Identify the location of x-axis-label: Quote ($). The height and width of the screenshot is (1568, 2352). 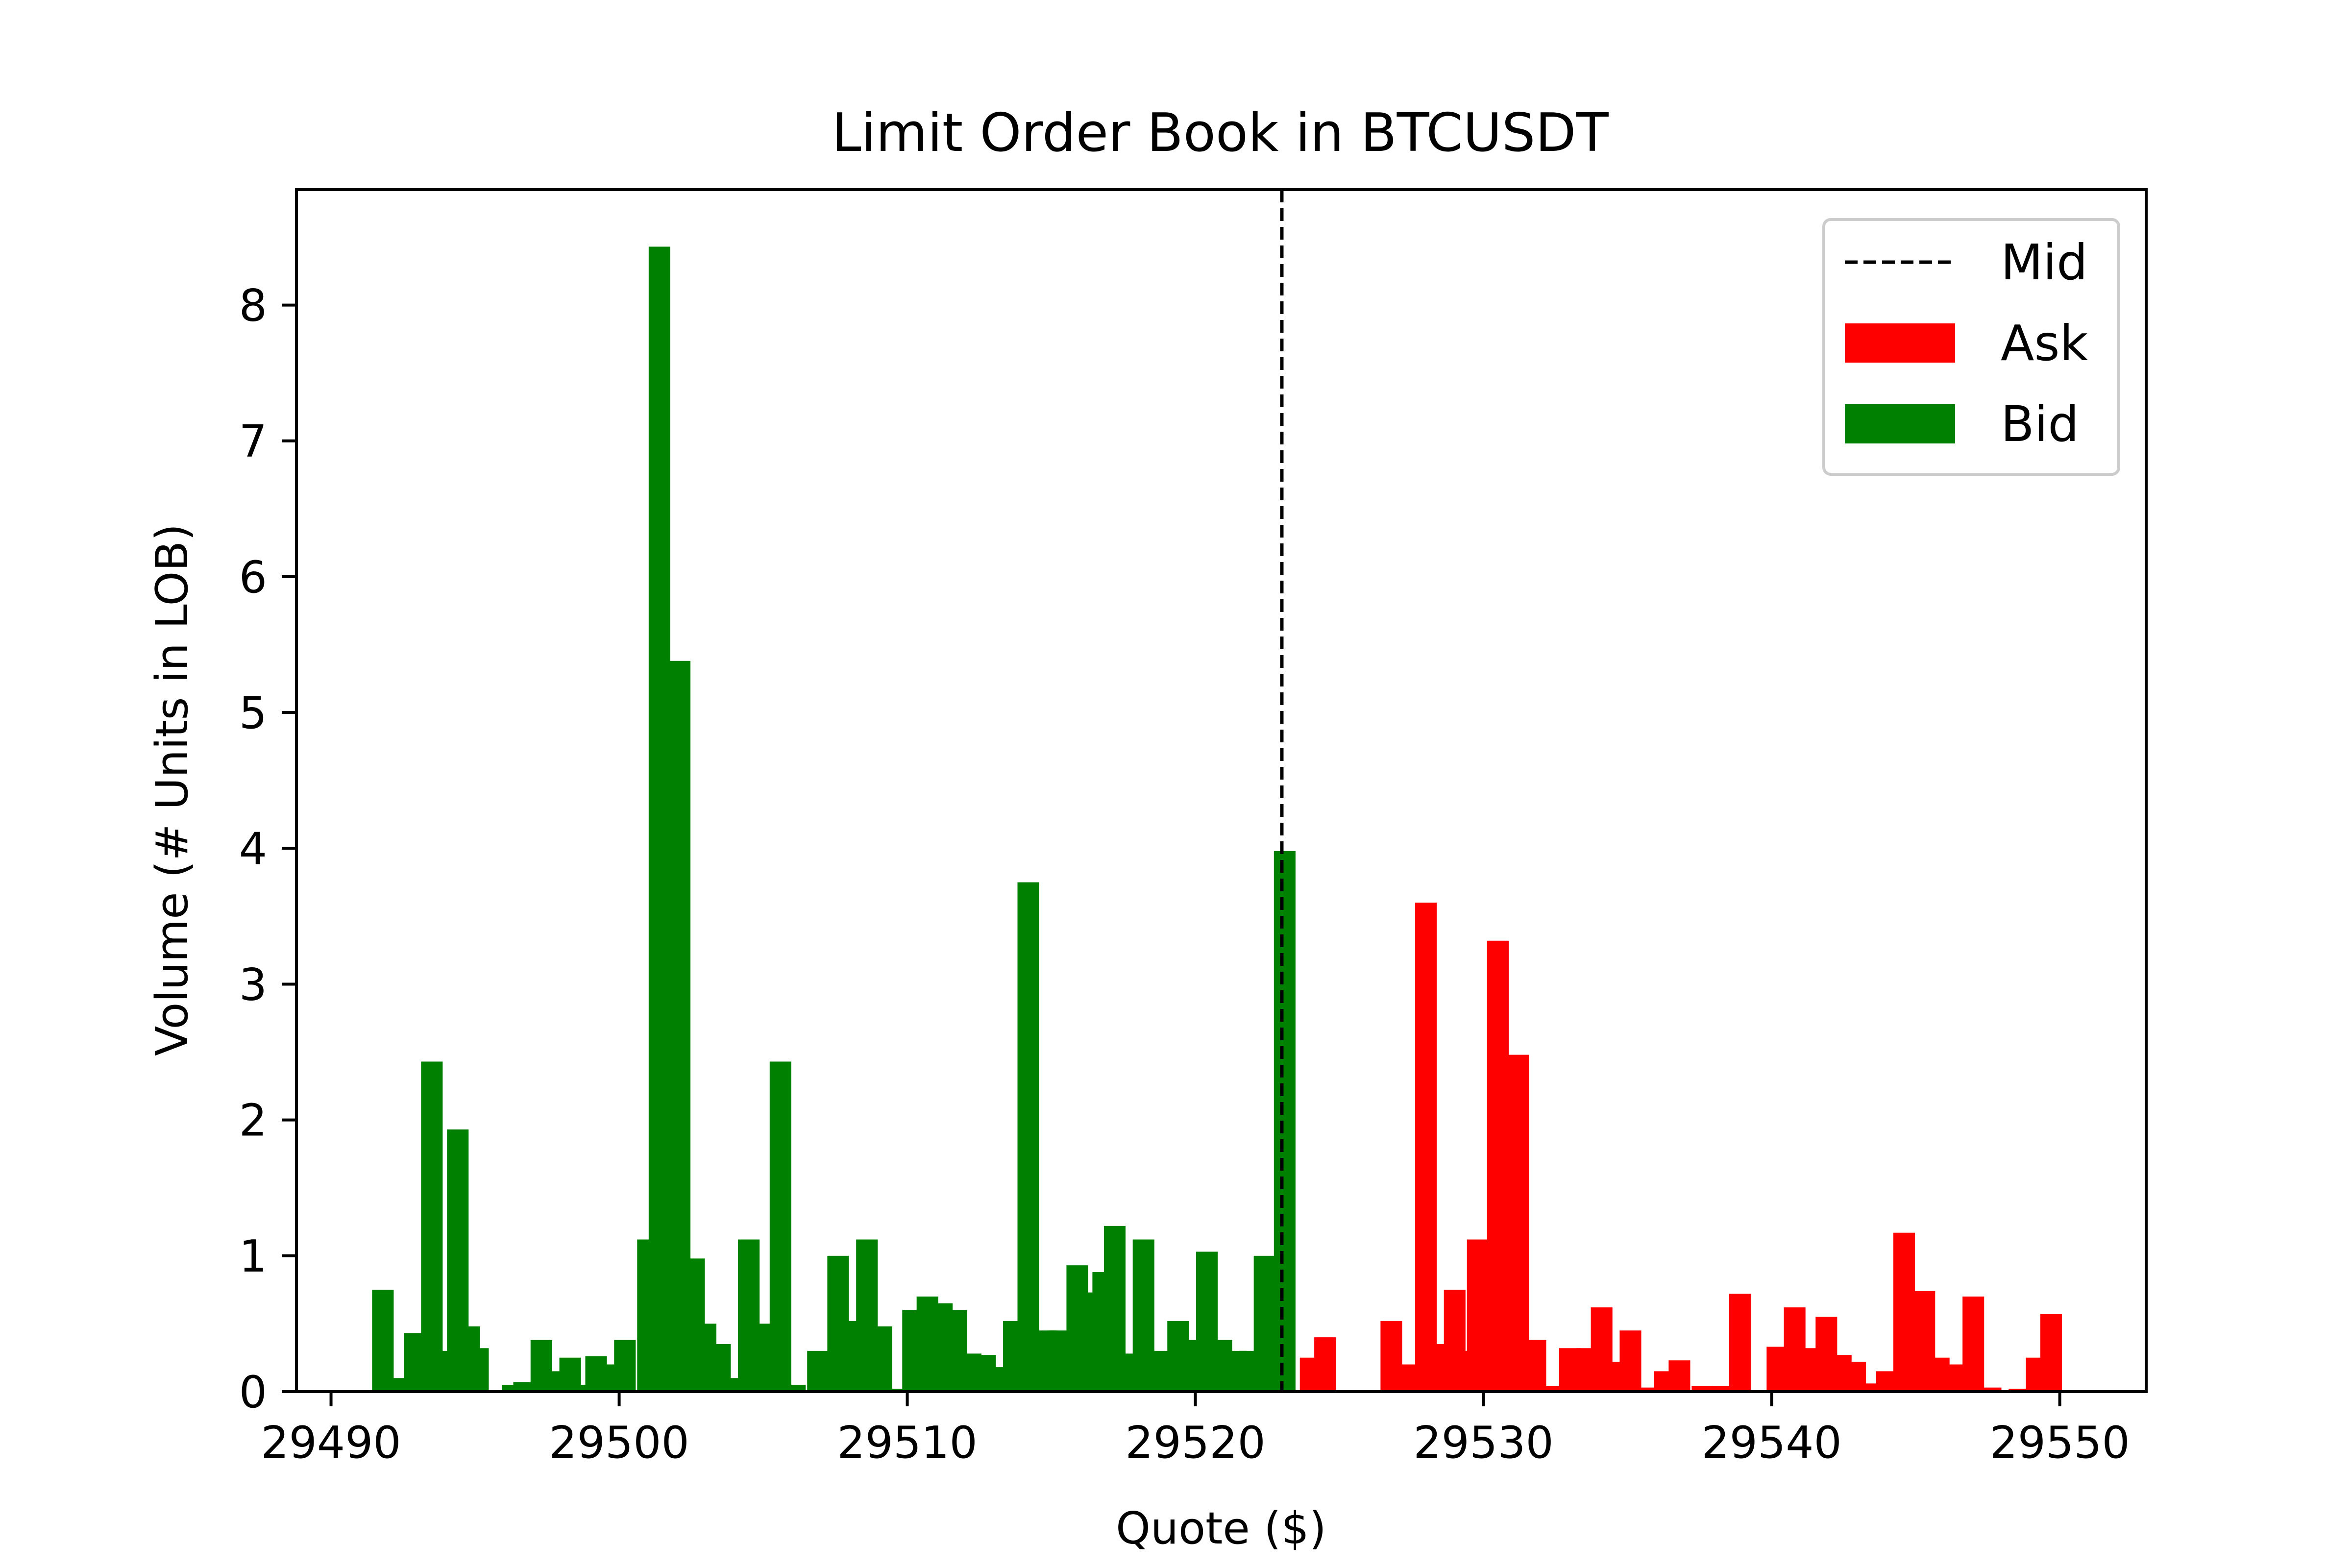
(1221, 1528).